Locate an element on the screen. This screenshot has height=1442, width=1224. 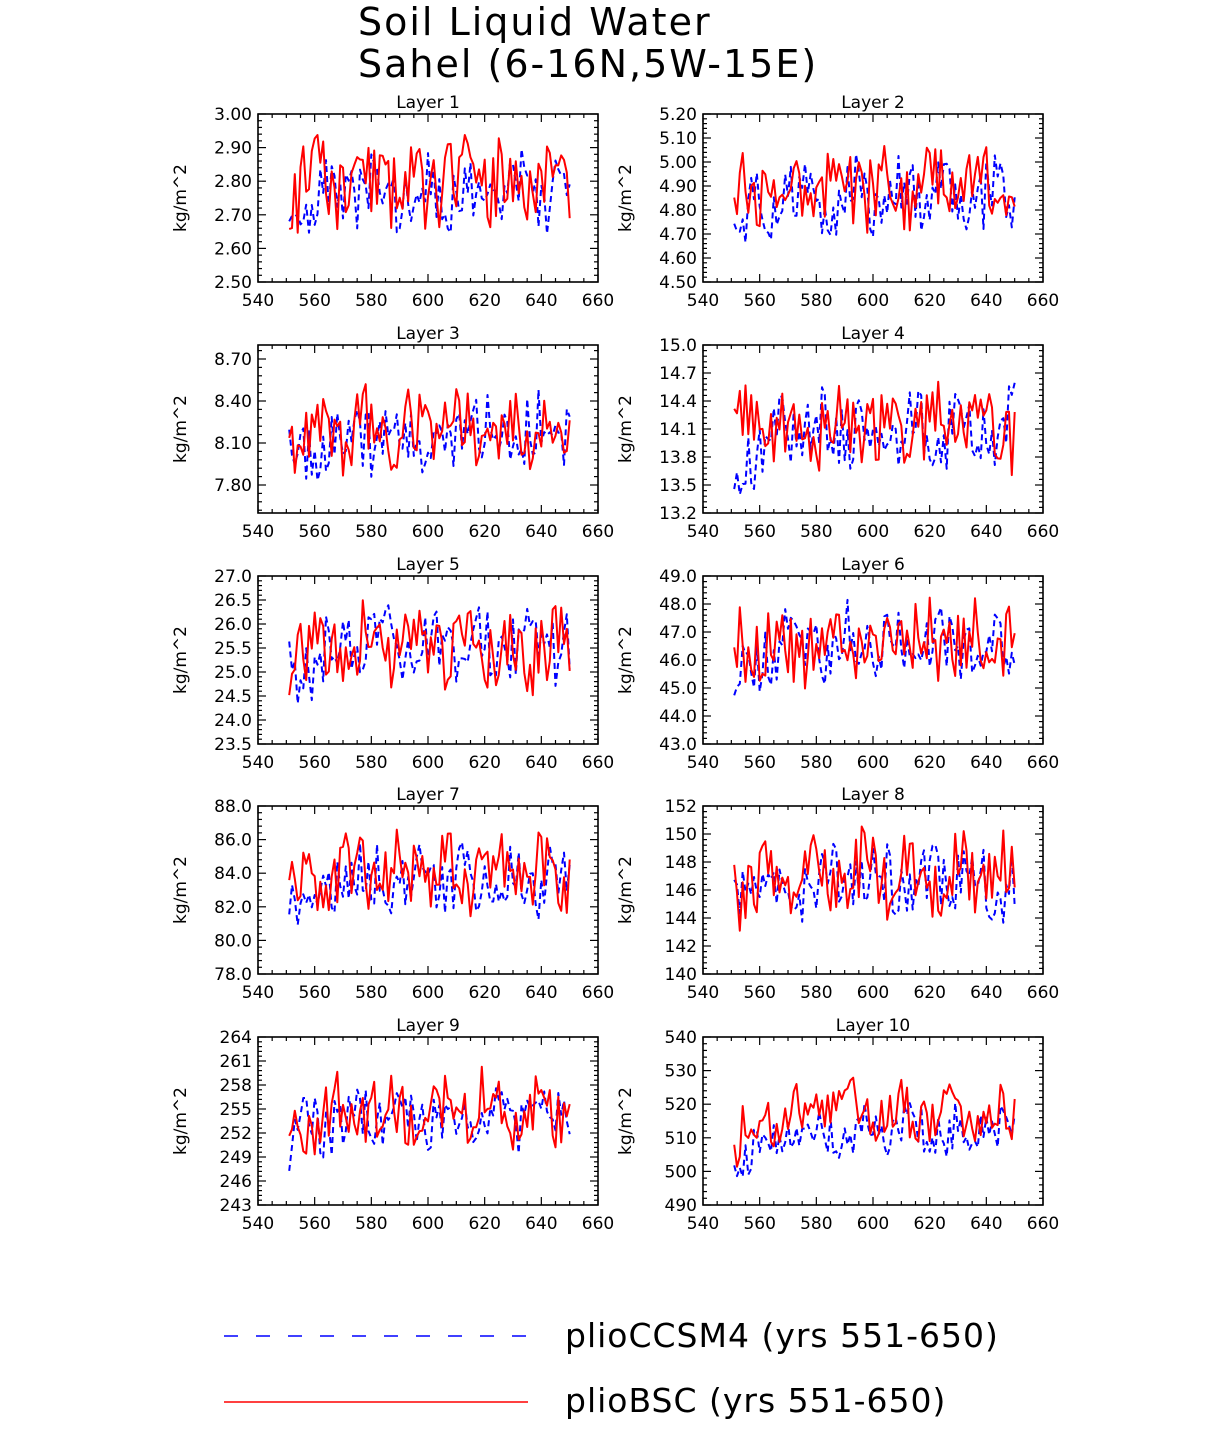
y-tick-label: 4.60 is located at coordinates (678, 259).